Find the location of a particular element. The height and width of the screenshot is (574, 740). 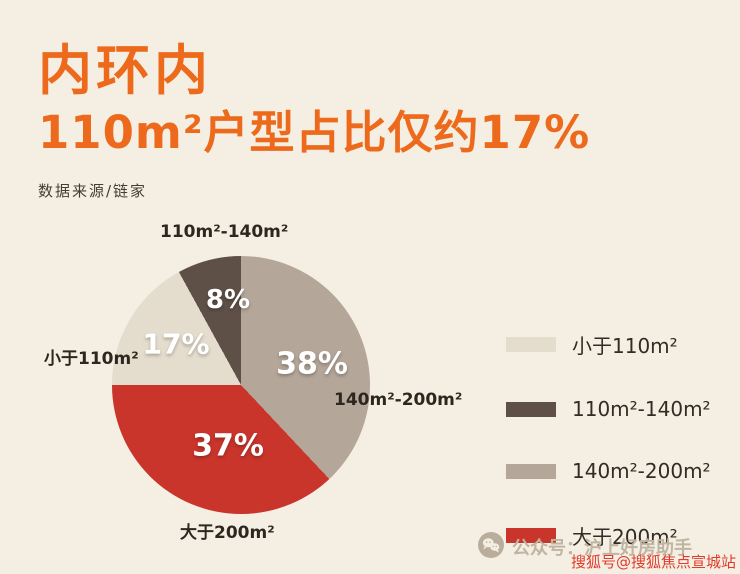

pie-slice-callout-140-200: 140m²-200m² is located at coordinates (398, 400).